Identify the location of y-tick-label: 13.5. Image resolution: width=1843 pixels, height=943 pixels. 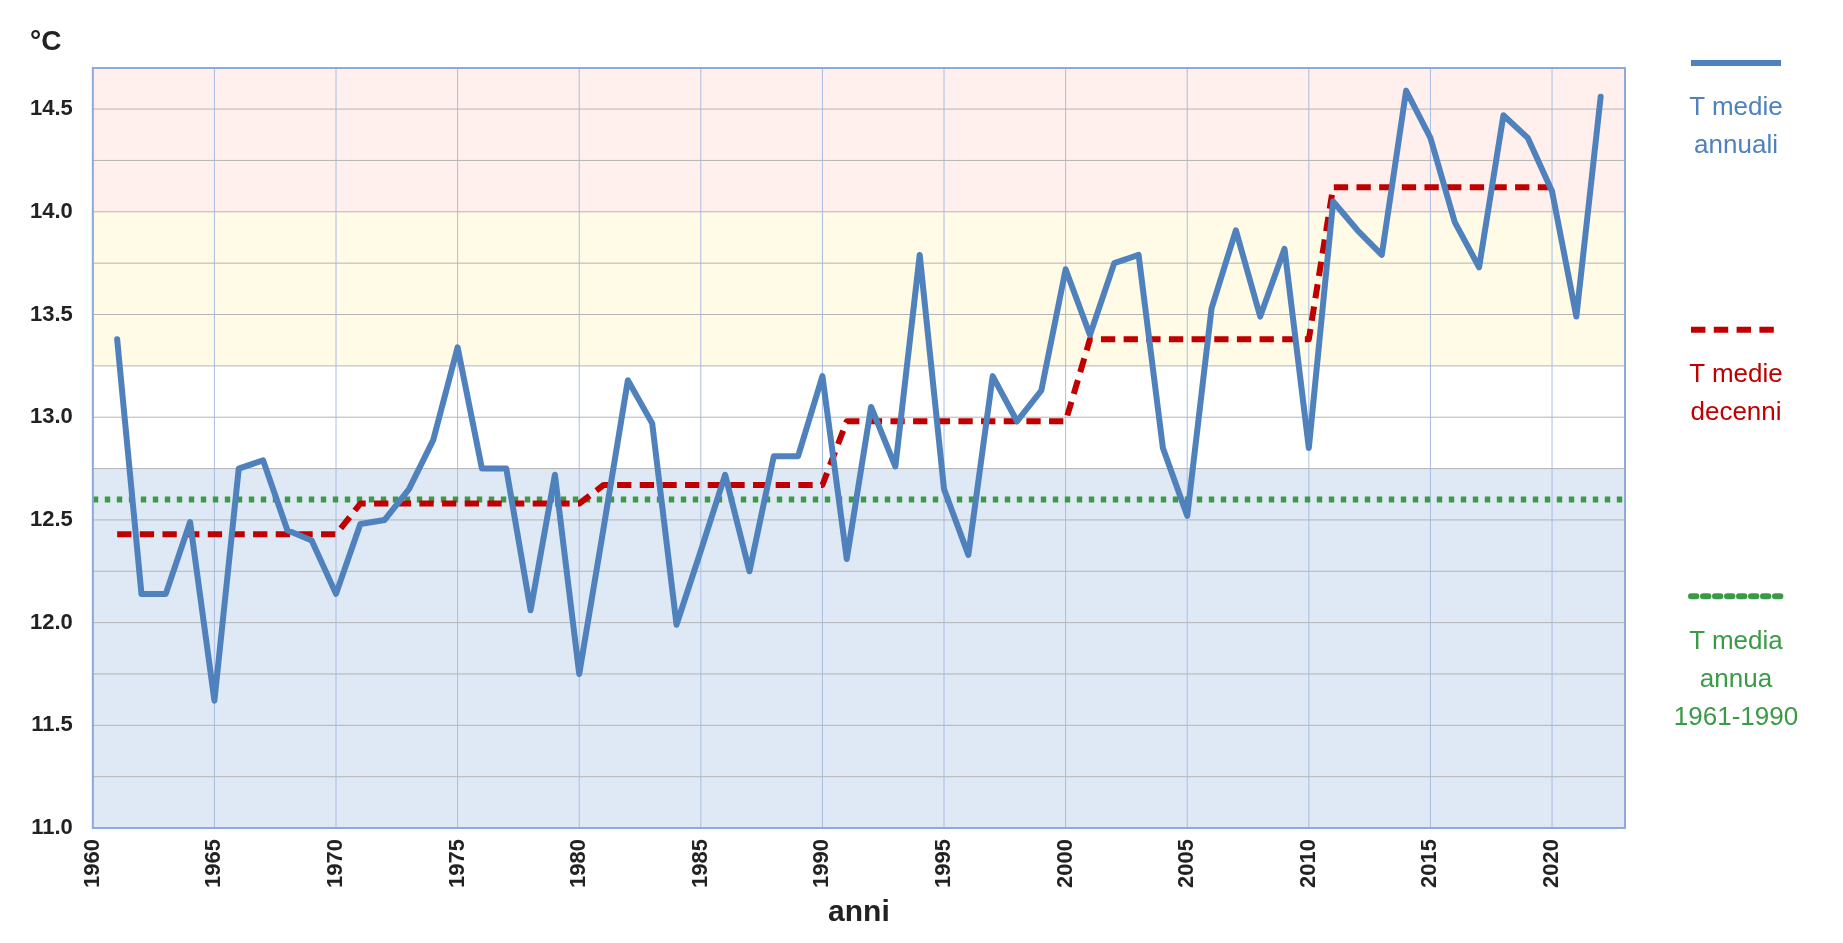
(51, 313).